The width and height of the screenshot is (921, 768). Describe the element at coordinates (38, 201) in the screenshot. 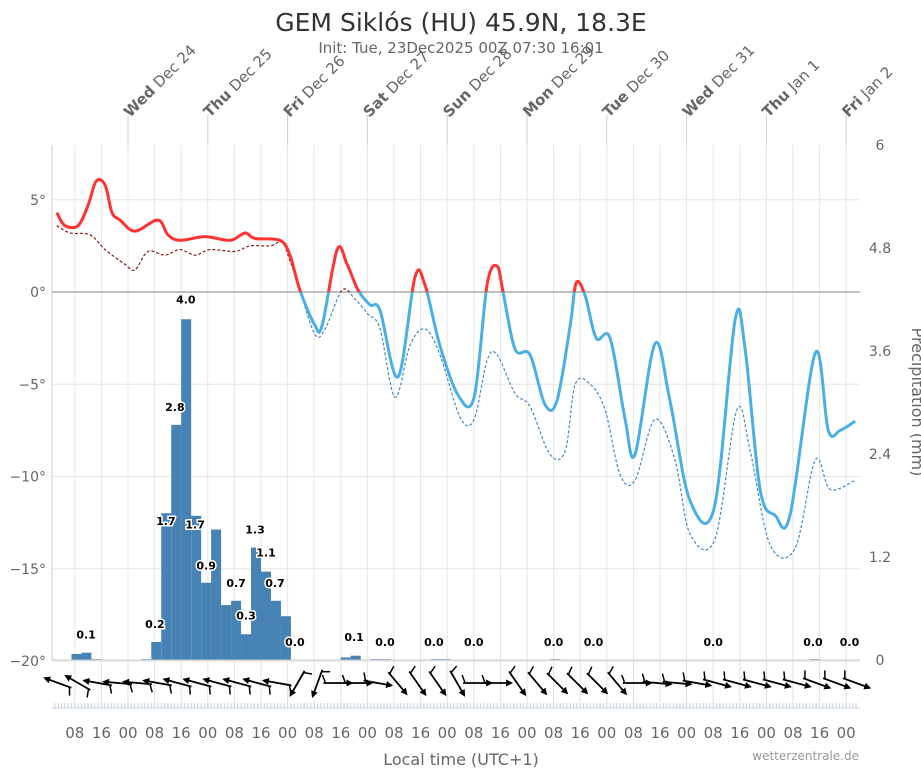

I see `left-axis-tick-label: 5°` at that location.